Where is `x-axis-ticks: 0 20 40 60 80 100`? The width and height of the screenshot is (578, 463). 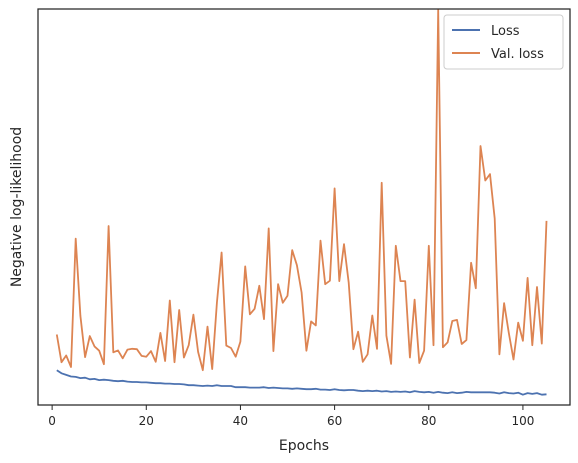
x-axis-ticks: 0 20 40 60 80 100 is located at coordinates (291, 416).